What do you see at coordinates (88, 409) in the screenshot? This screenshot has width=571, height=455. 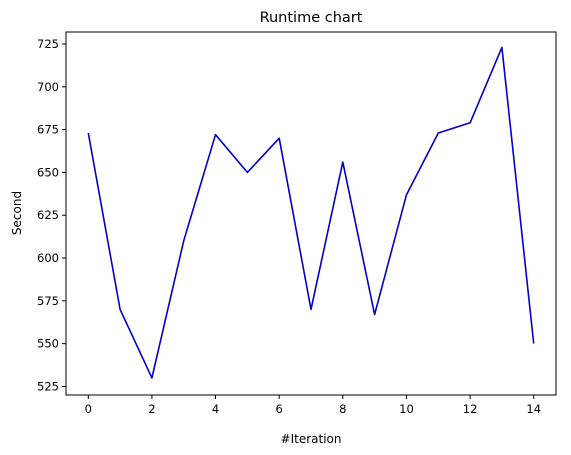 I see `x-tick-label: 0` at bounding box center [88, 409].